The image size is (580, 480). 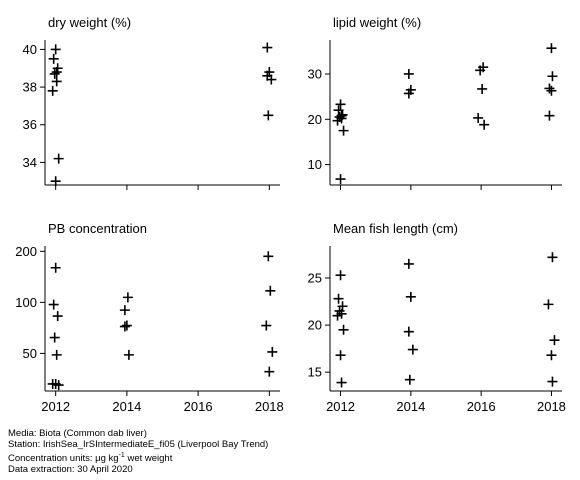 What do you see at coordinates (30, 162) in the screenshot?
I see `y-tick-label: 34` at bounding box center [30, 162].